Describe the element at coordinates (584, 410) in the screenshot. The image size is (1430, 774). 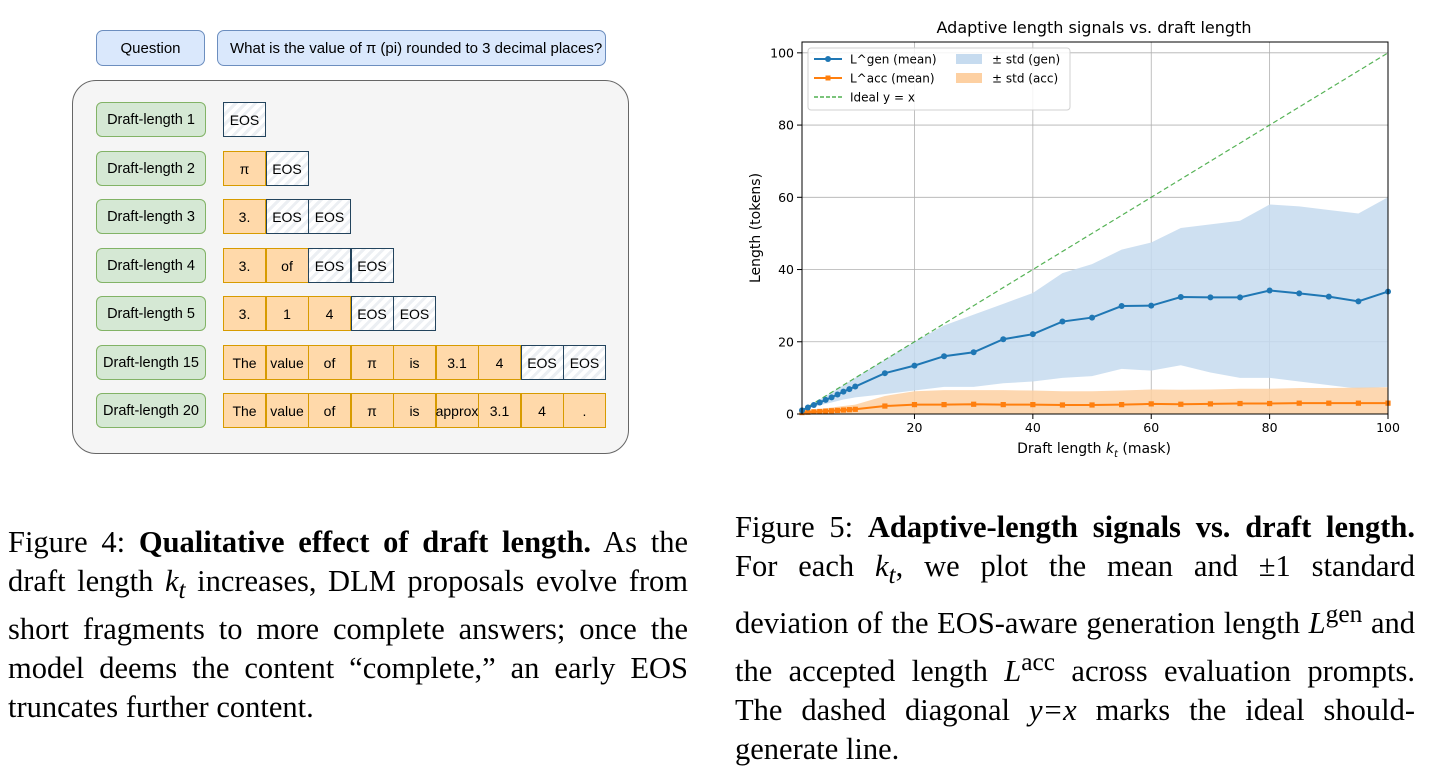
I see `word-token: .` at that location.